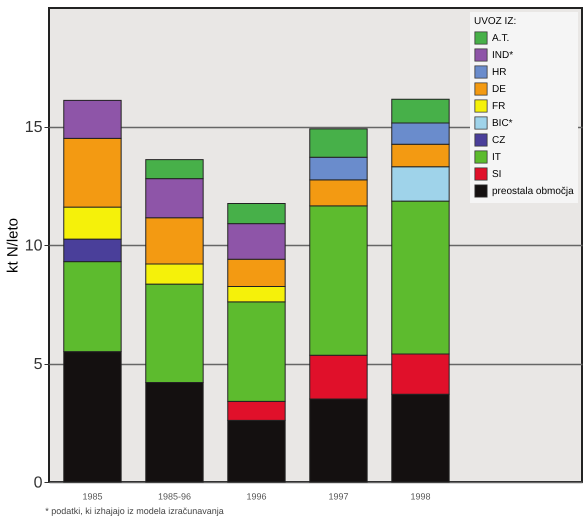  What do you see at coordinates (134, 511) in the screenshot?
I see `text: * podatki, ki izhajajo iz modela izračunavanja` at bounding box center [134, 511].